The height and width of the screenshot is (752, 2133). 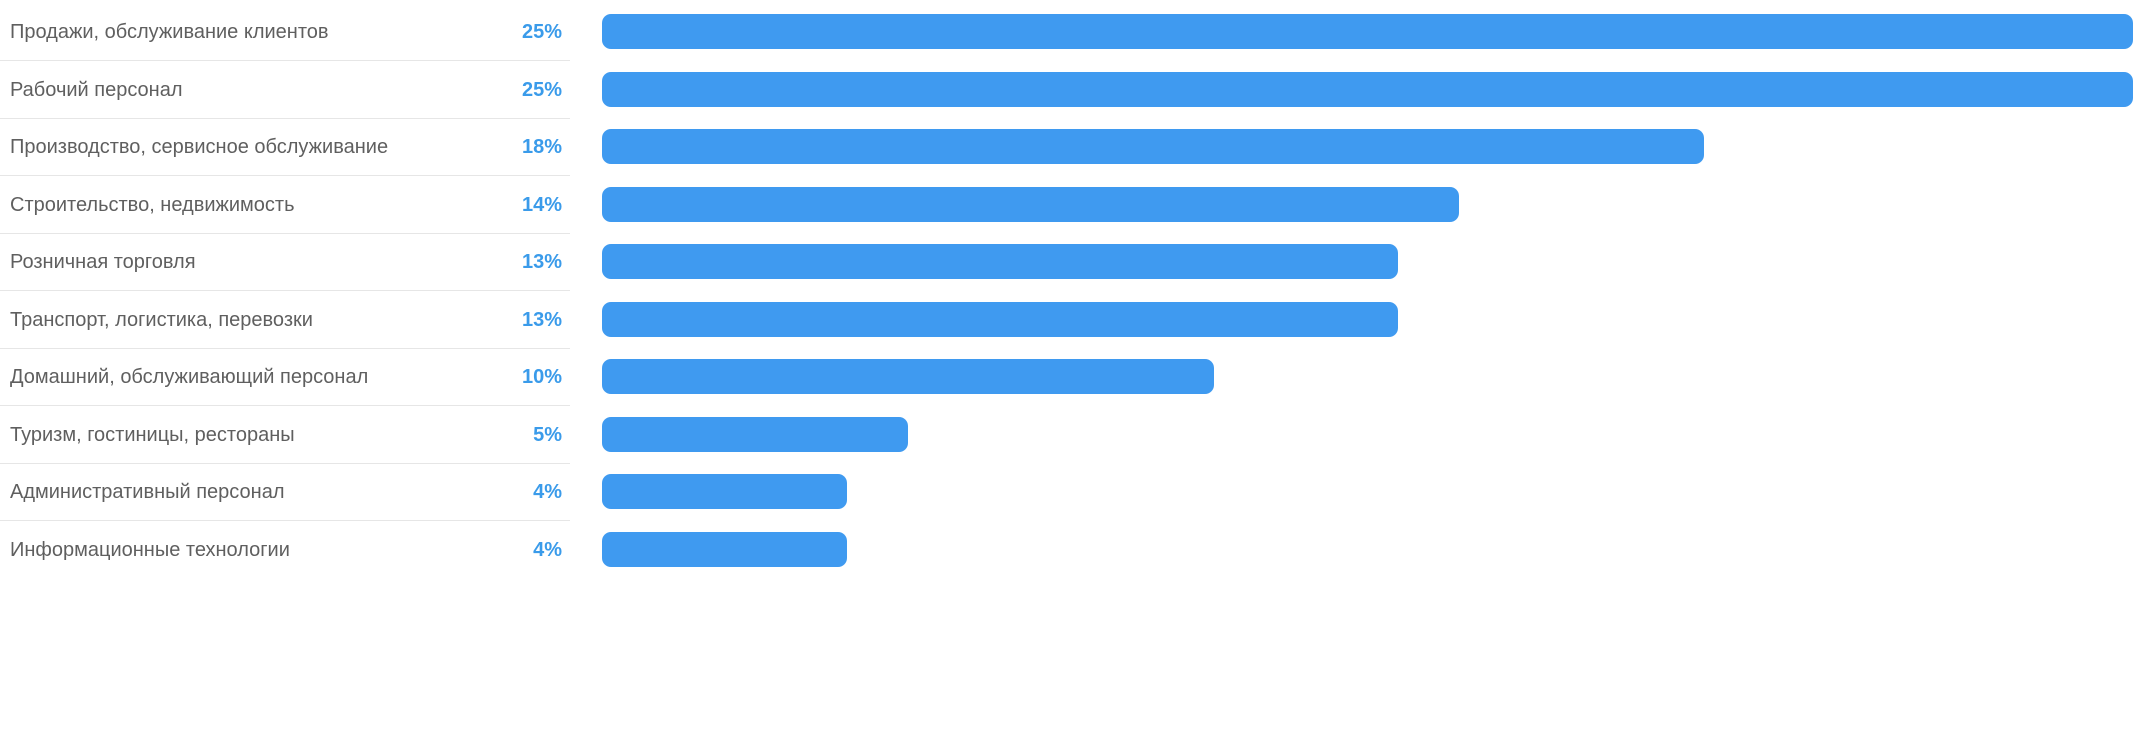 I want to click on chart-row: Производство, сервисное обслуживание 18%, so click(x=1066, y=156).